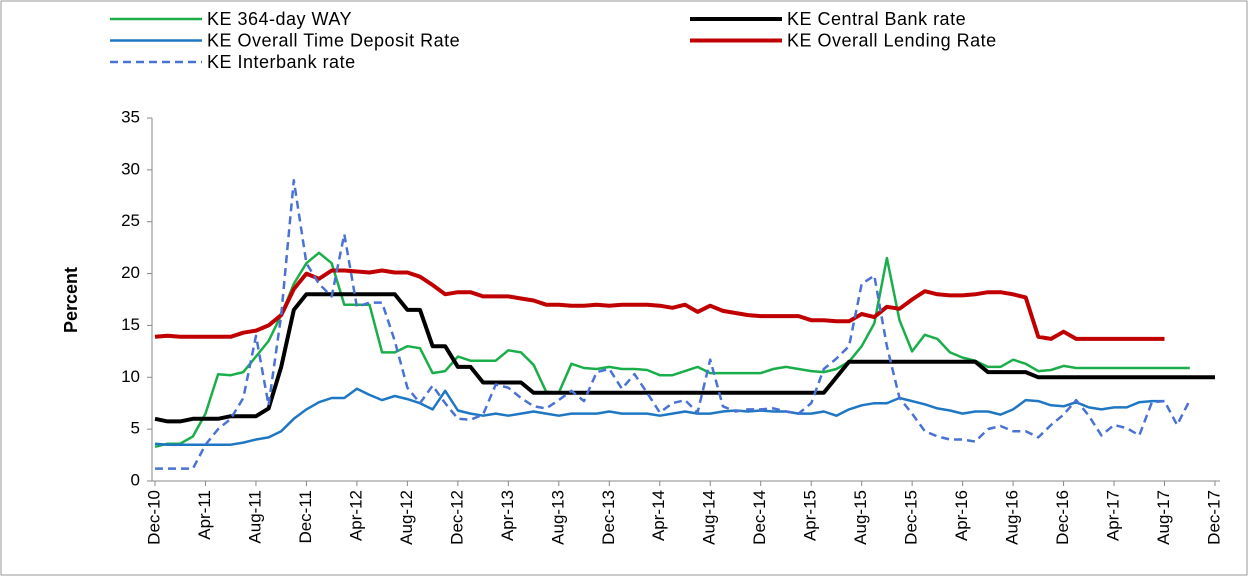  Describe the element at coordinates (279, 19) in the screenshot. I see `legend-label: KE 364-day WAY` at that location.